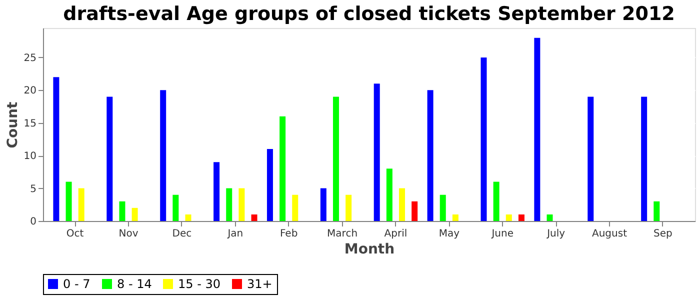 The height and width of the screenshot is (300, 700). What do you see at coordinates (369, 14) in the screenshot?
I see `chart-title: drafts-eval Age groups of closed tickets September 2012` at bounding box center [369, 14].